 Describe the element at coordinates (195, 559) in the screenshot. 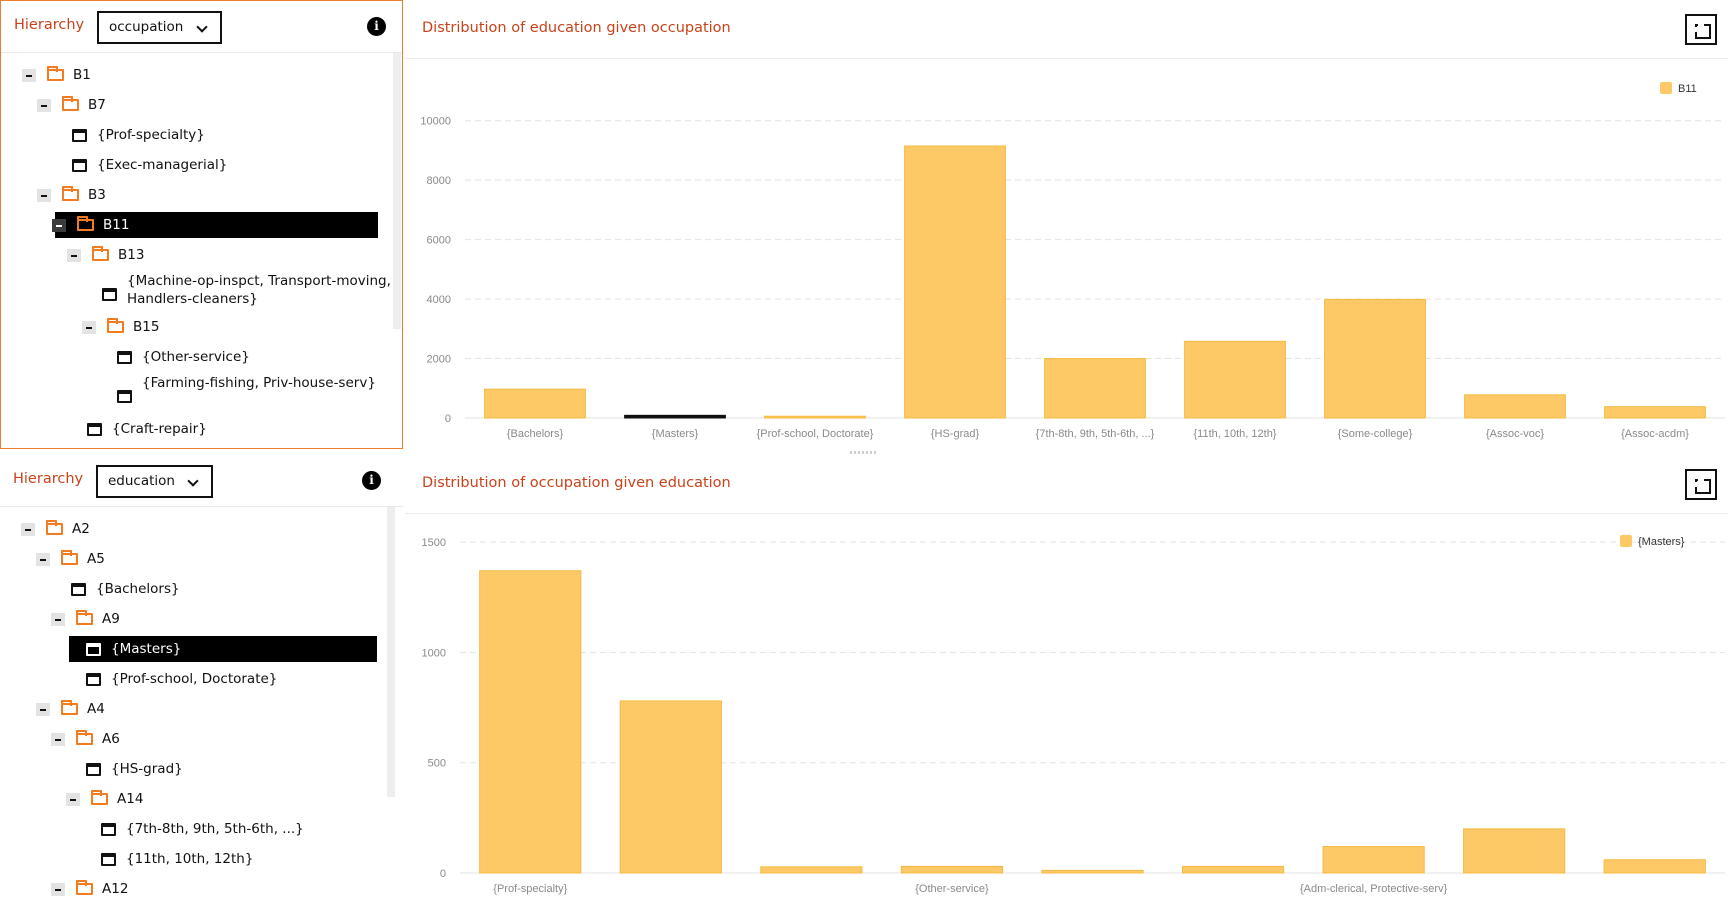

I see `tree-folder-node: A5` at that location.